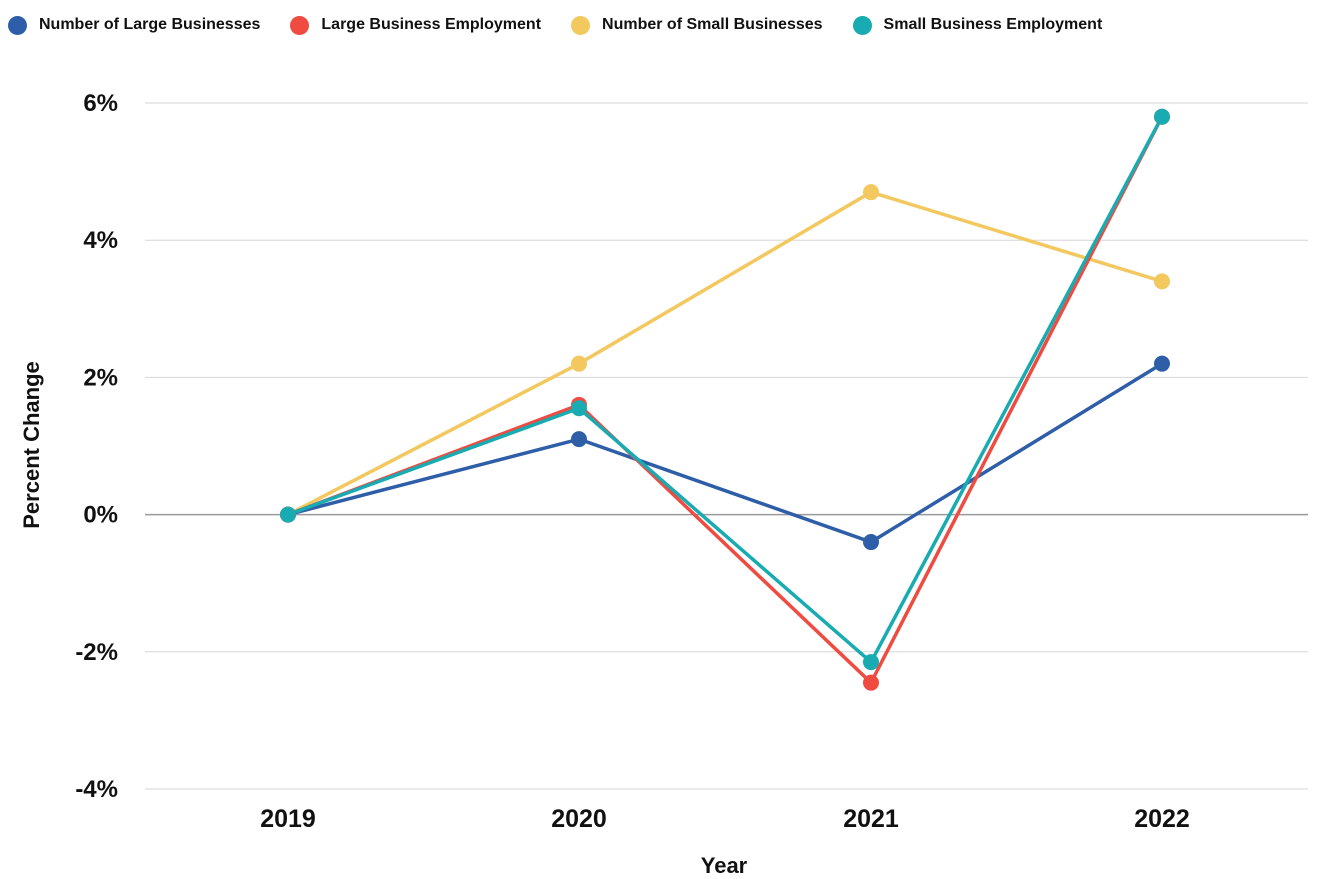 The width and height of the screenshot is (1332, 879). I want to click on legend-item: Number of Large Businesses, so click(134, 25).